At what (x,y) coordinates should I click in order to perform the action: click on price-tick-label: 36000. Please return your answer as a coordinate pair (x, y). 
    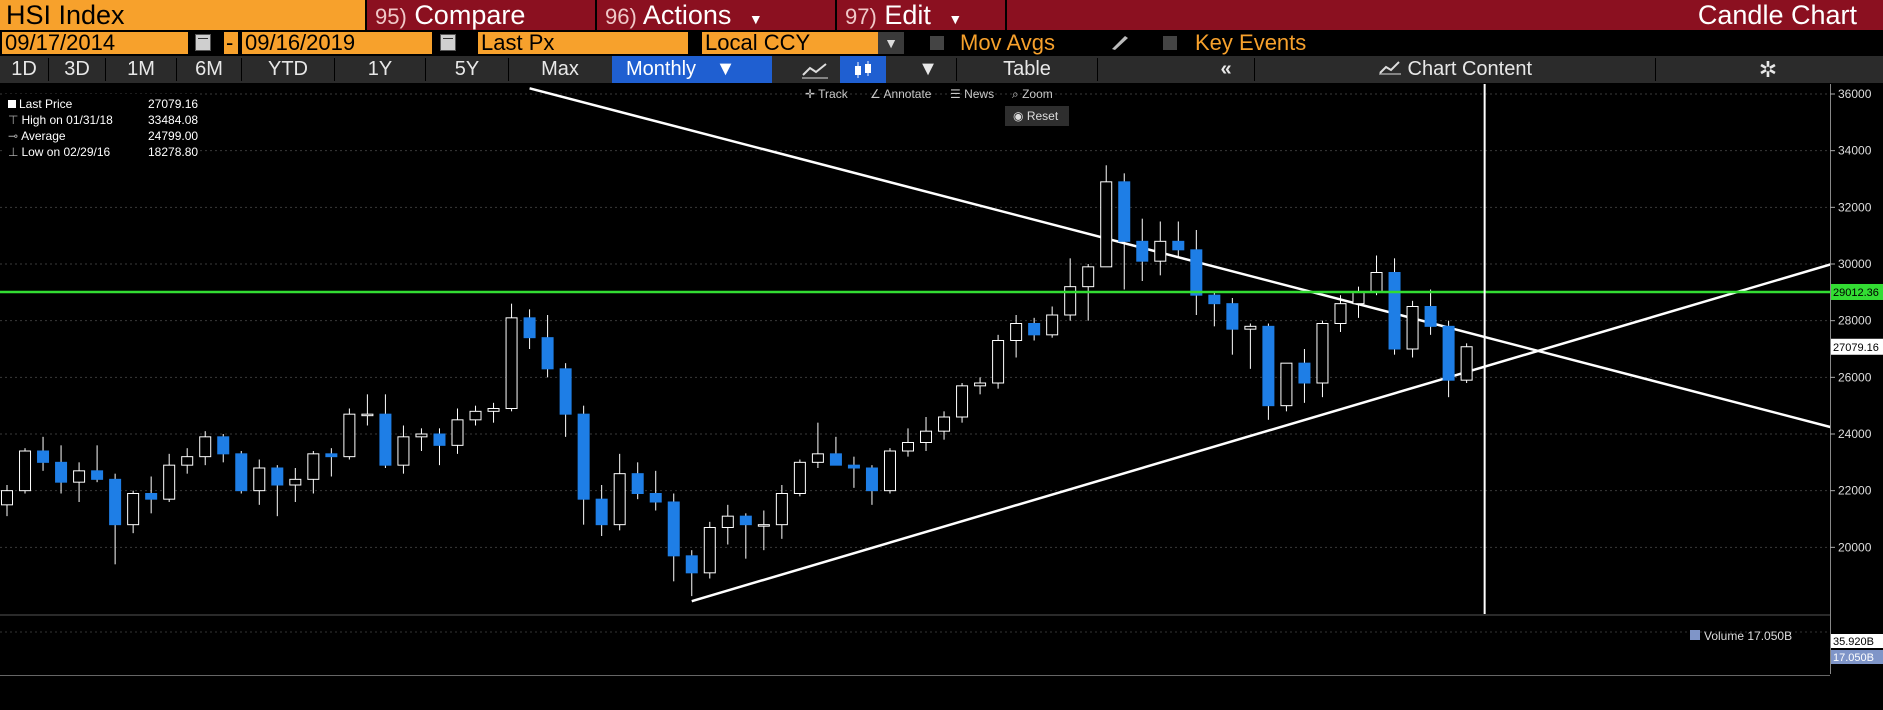
    Looking at the image, I should click on (1855, 94).